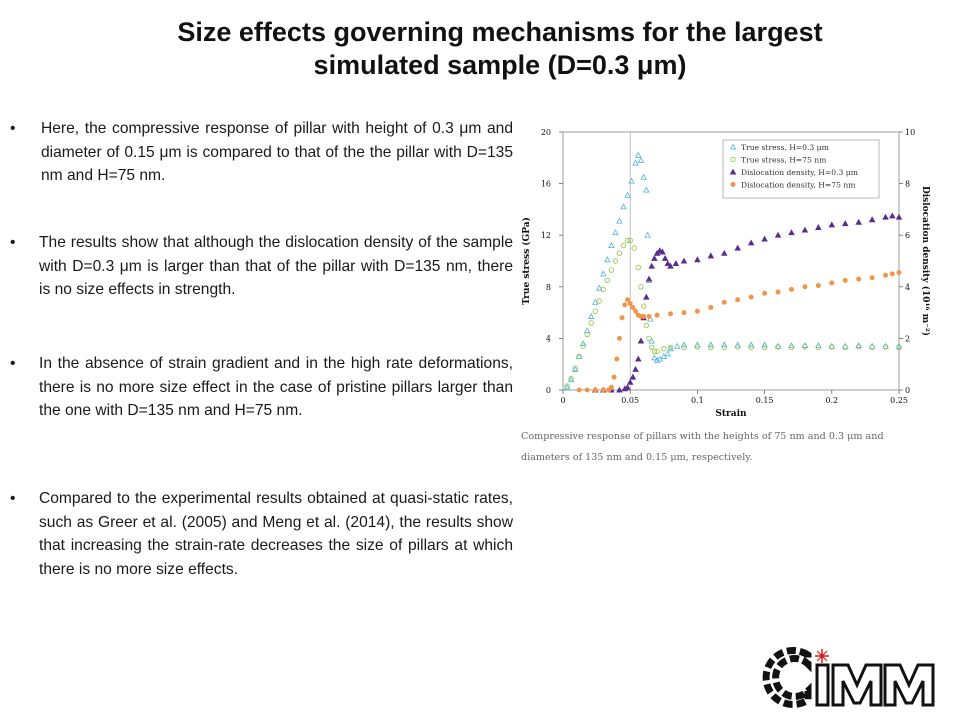 The width and height of the screenshot is (960, 720). Describe the element at coordinates (731, 414) in the screenshot. I see `x-axis-label: Strain` at that location.